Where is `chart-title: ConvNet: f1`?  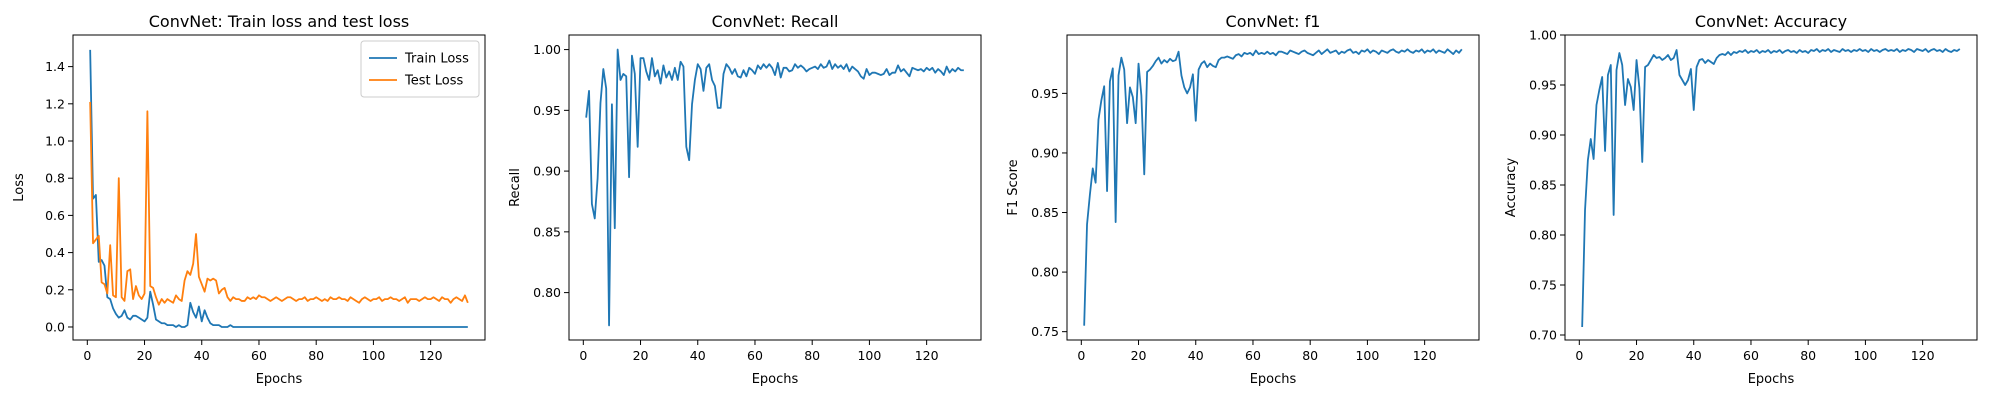 chart-title: ConvNet: f1 is located at coordinates (1273, 21).